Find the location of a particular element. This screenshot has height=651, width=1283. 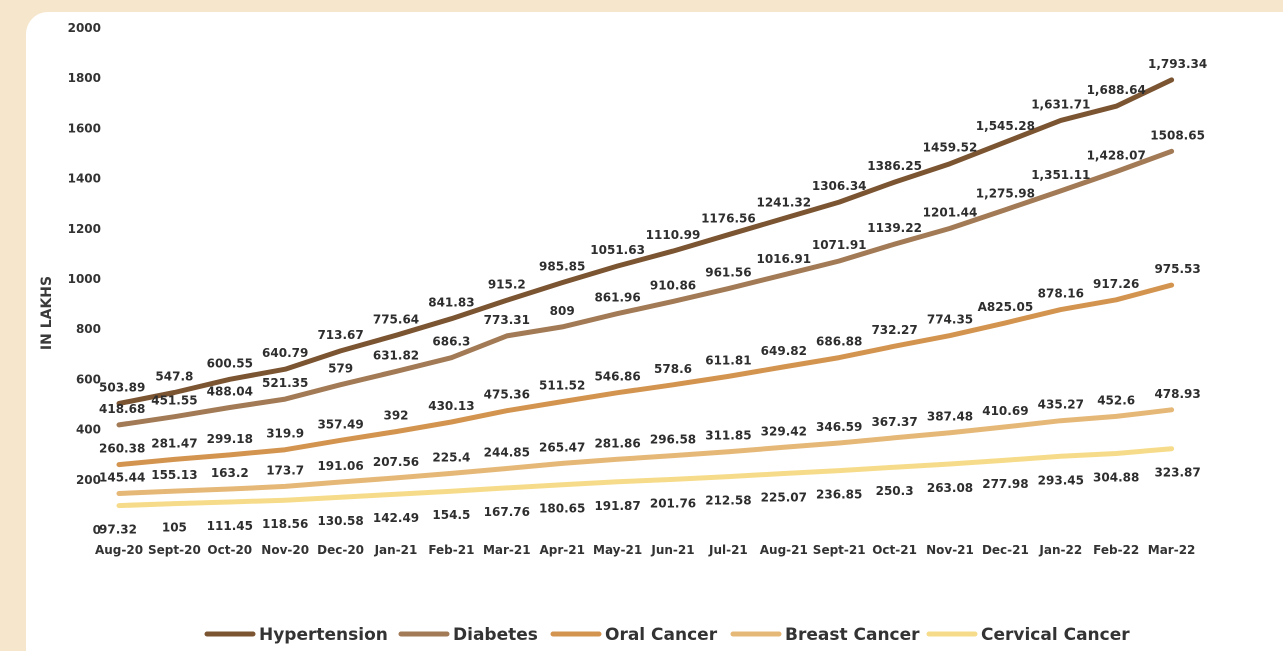

data-label: 1139.22 is located at coordinates (894, 228).